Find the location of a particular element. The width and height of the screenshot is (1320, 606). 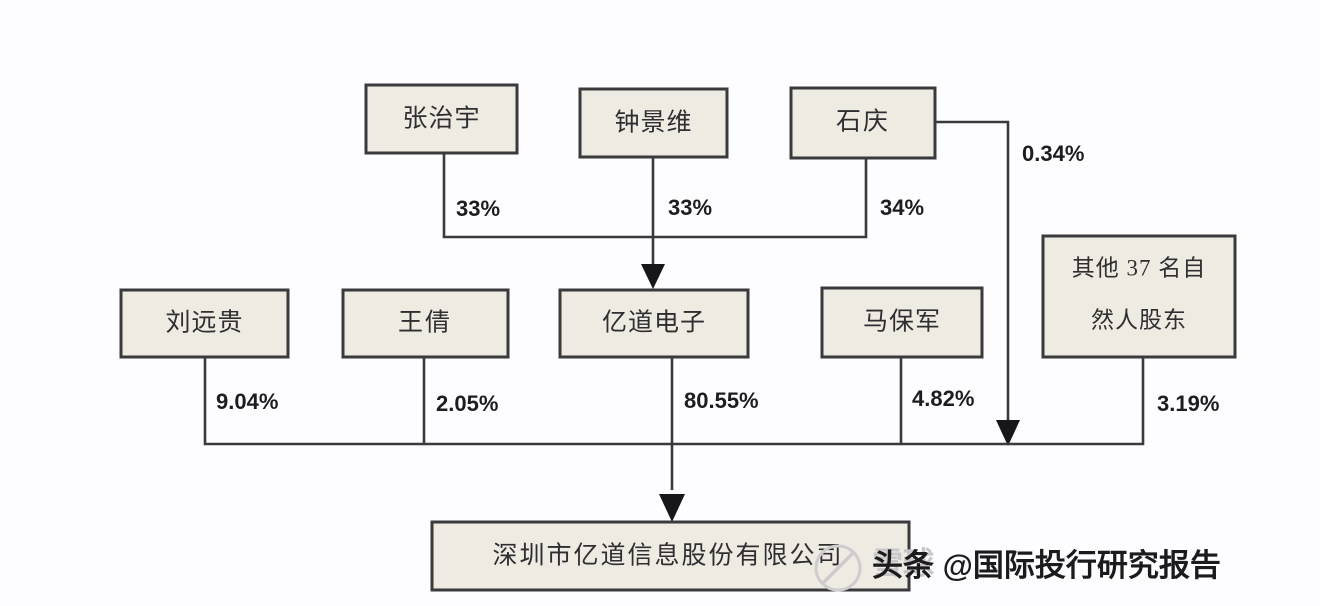

edge-line-other-to-target is located at coordinates (908, 401).